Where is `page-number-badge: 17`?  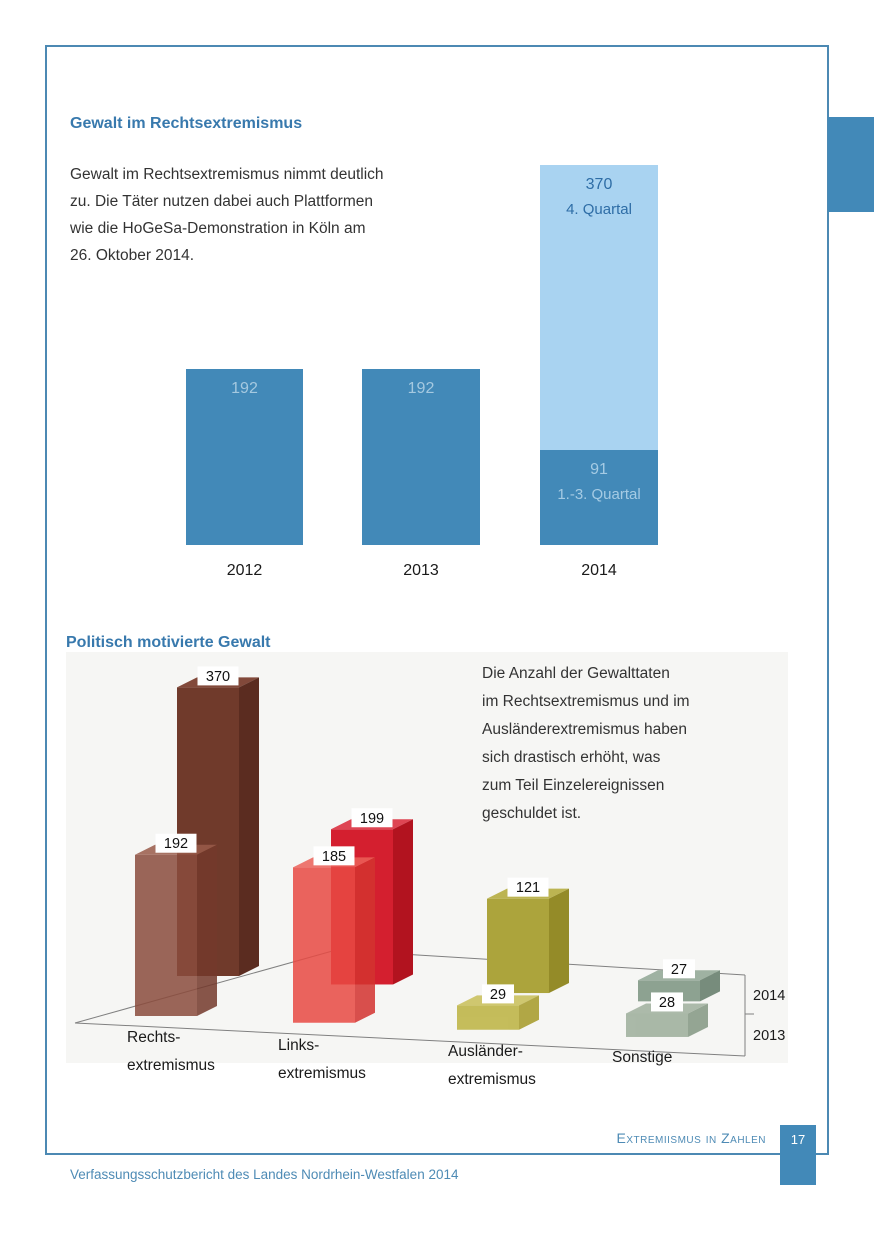 page-number-badge: 17 is located at coordinates (798, 1155).